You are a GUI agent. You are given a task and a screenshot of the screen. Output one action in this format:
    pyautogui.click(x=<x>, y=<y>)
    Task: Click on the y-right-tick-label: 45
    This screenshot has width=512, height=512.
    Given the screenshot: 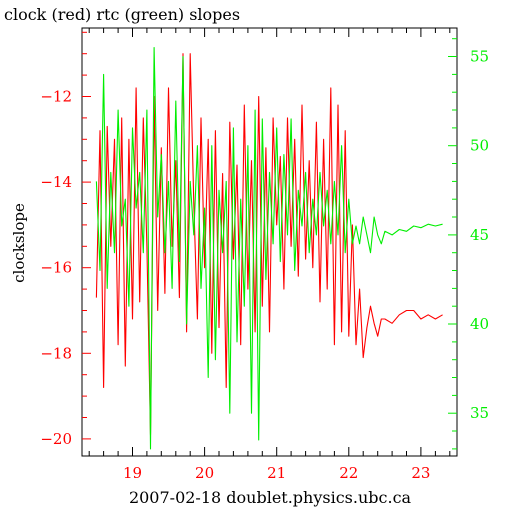 What is the action you would take?
    pyautogui.click(x=479, y=235)
    